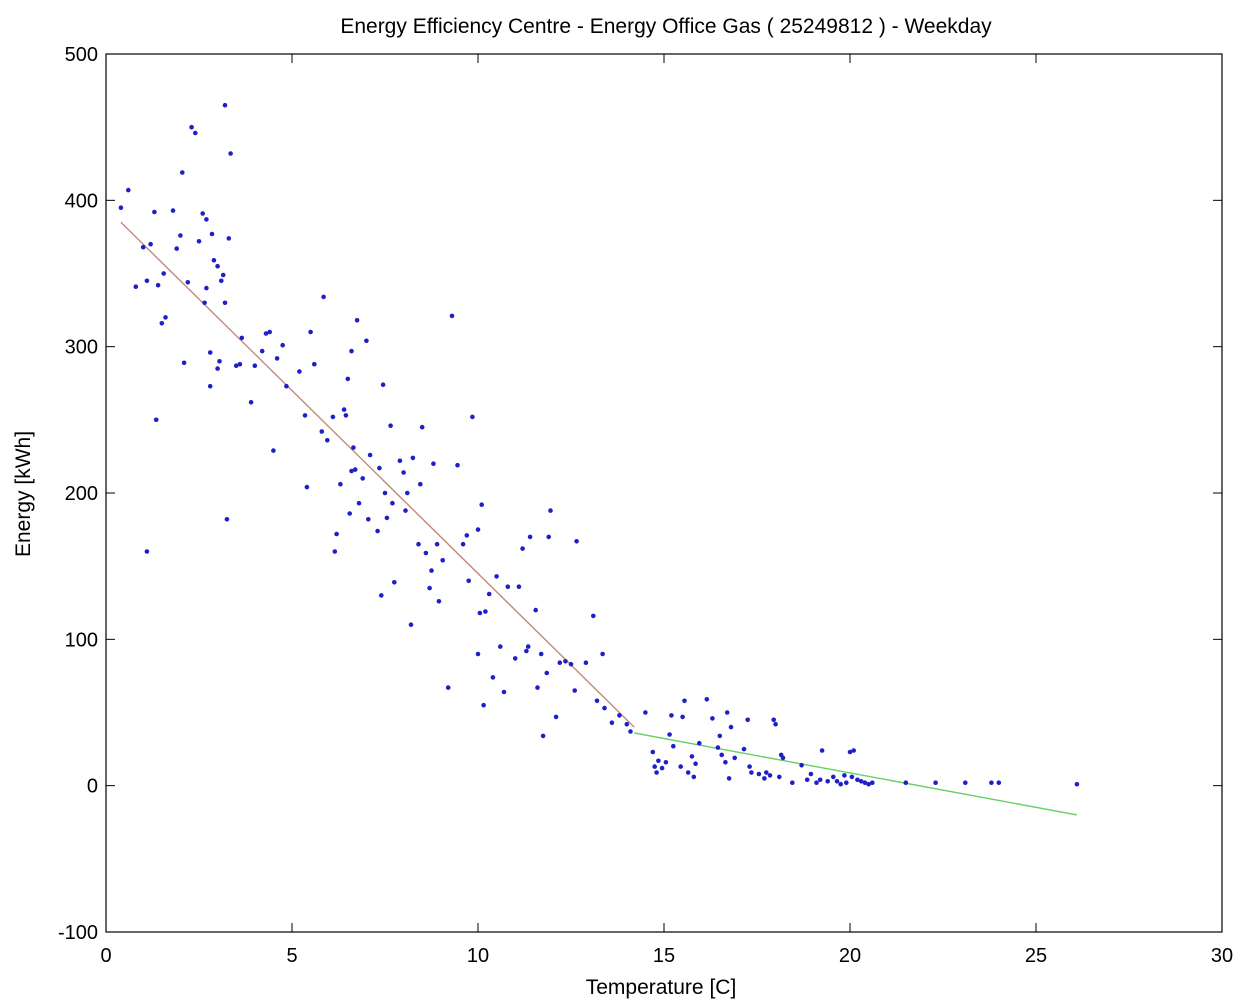 This screenshot has width=1247, height=1002. I want to click on x-tick-label: 5, so click(291, 956).